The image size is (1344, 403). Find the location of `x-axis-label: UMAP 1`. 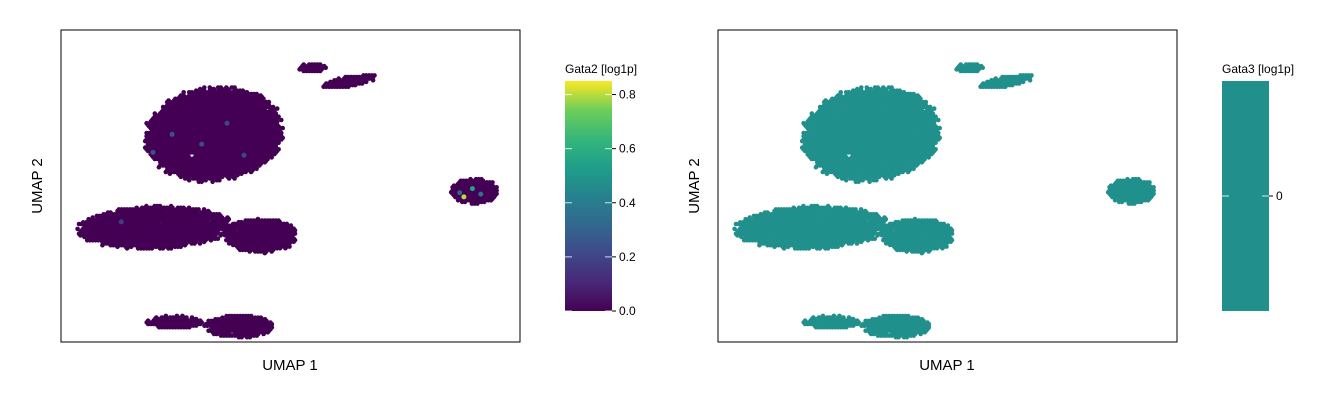

x-axis-label: UMAP 1 is located at coordinates (290, 365).